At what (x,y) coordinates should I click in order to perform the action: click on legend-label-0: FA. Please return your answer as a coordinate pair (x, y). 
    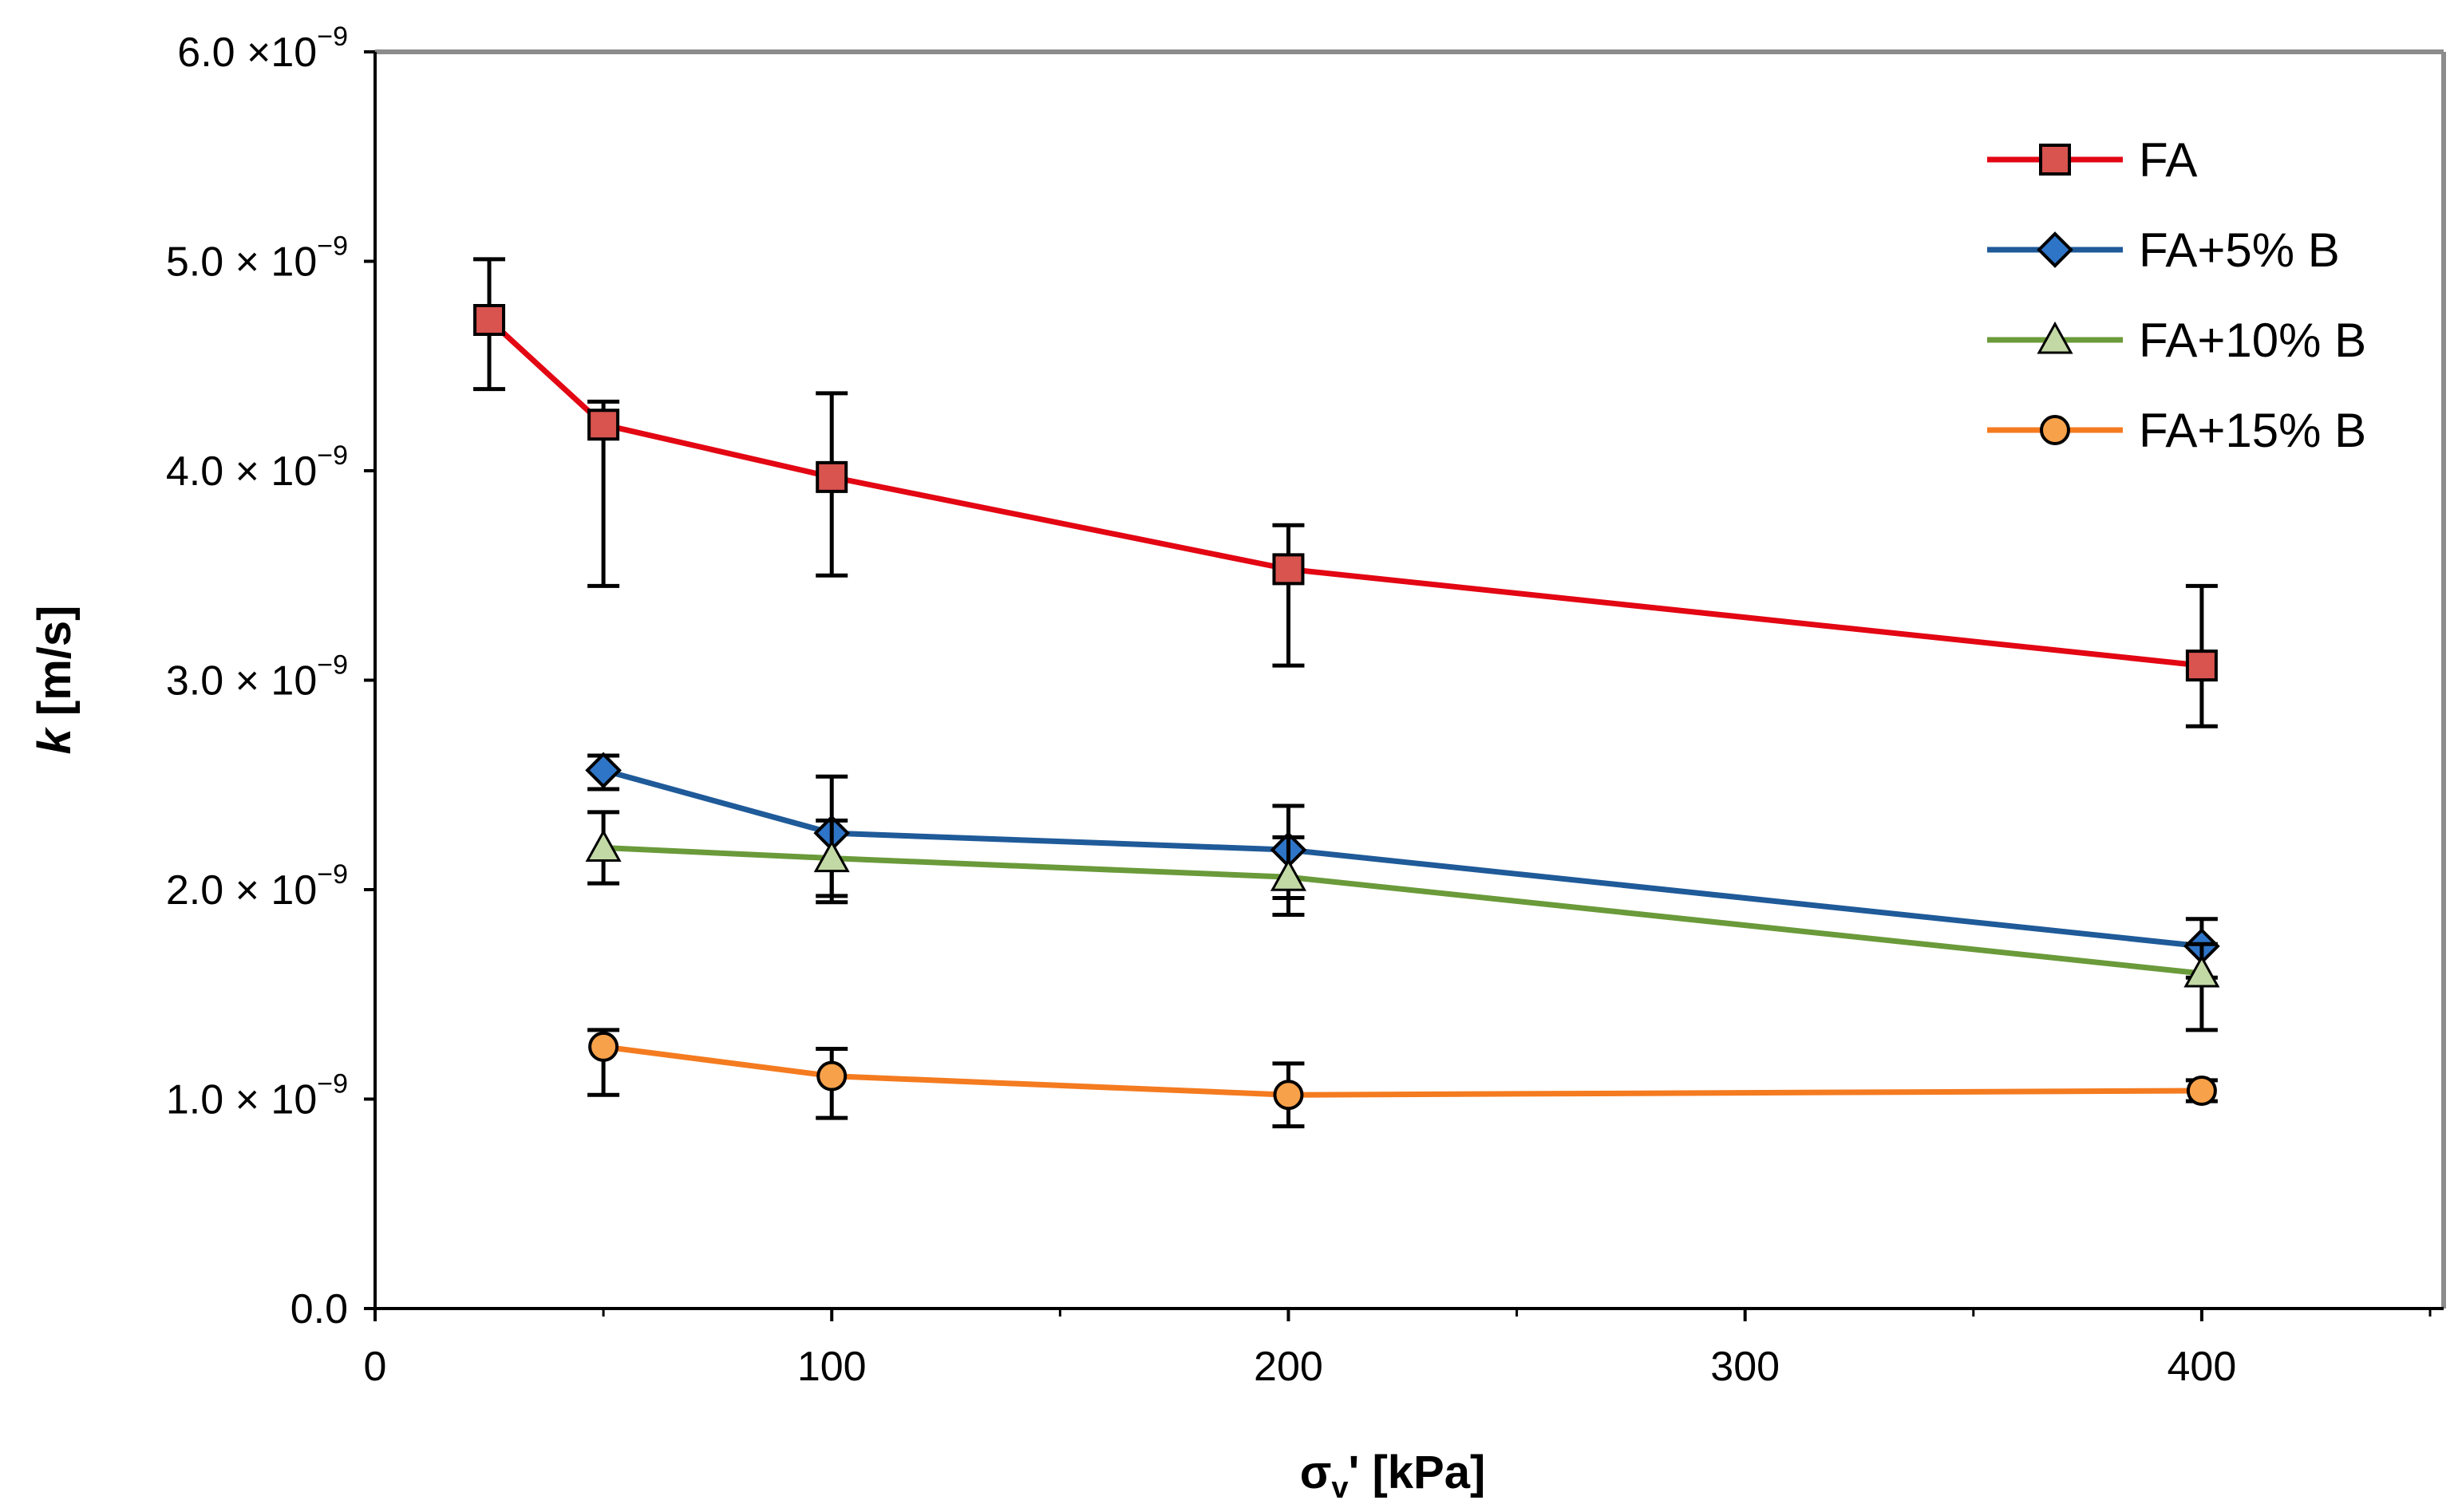
    Looking at the image, I should click on (2168, 160).